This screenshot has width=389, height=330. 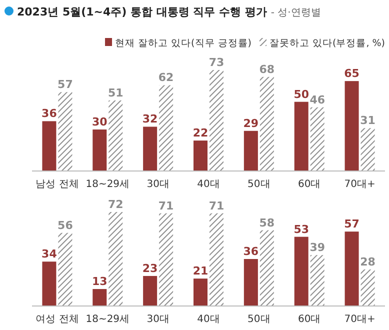 What do you see at coordinates (142, 12) in the screenshot?
I see `chart-title: 2023년 5월(1~4주) 통합 대통령 직무 수행 평가` at bounding box center [142, 12].